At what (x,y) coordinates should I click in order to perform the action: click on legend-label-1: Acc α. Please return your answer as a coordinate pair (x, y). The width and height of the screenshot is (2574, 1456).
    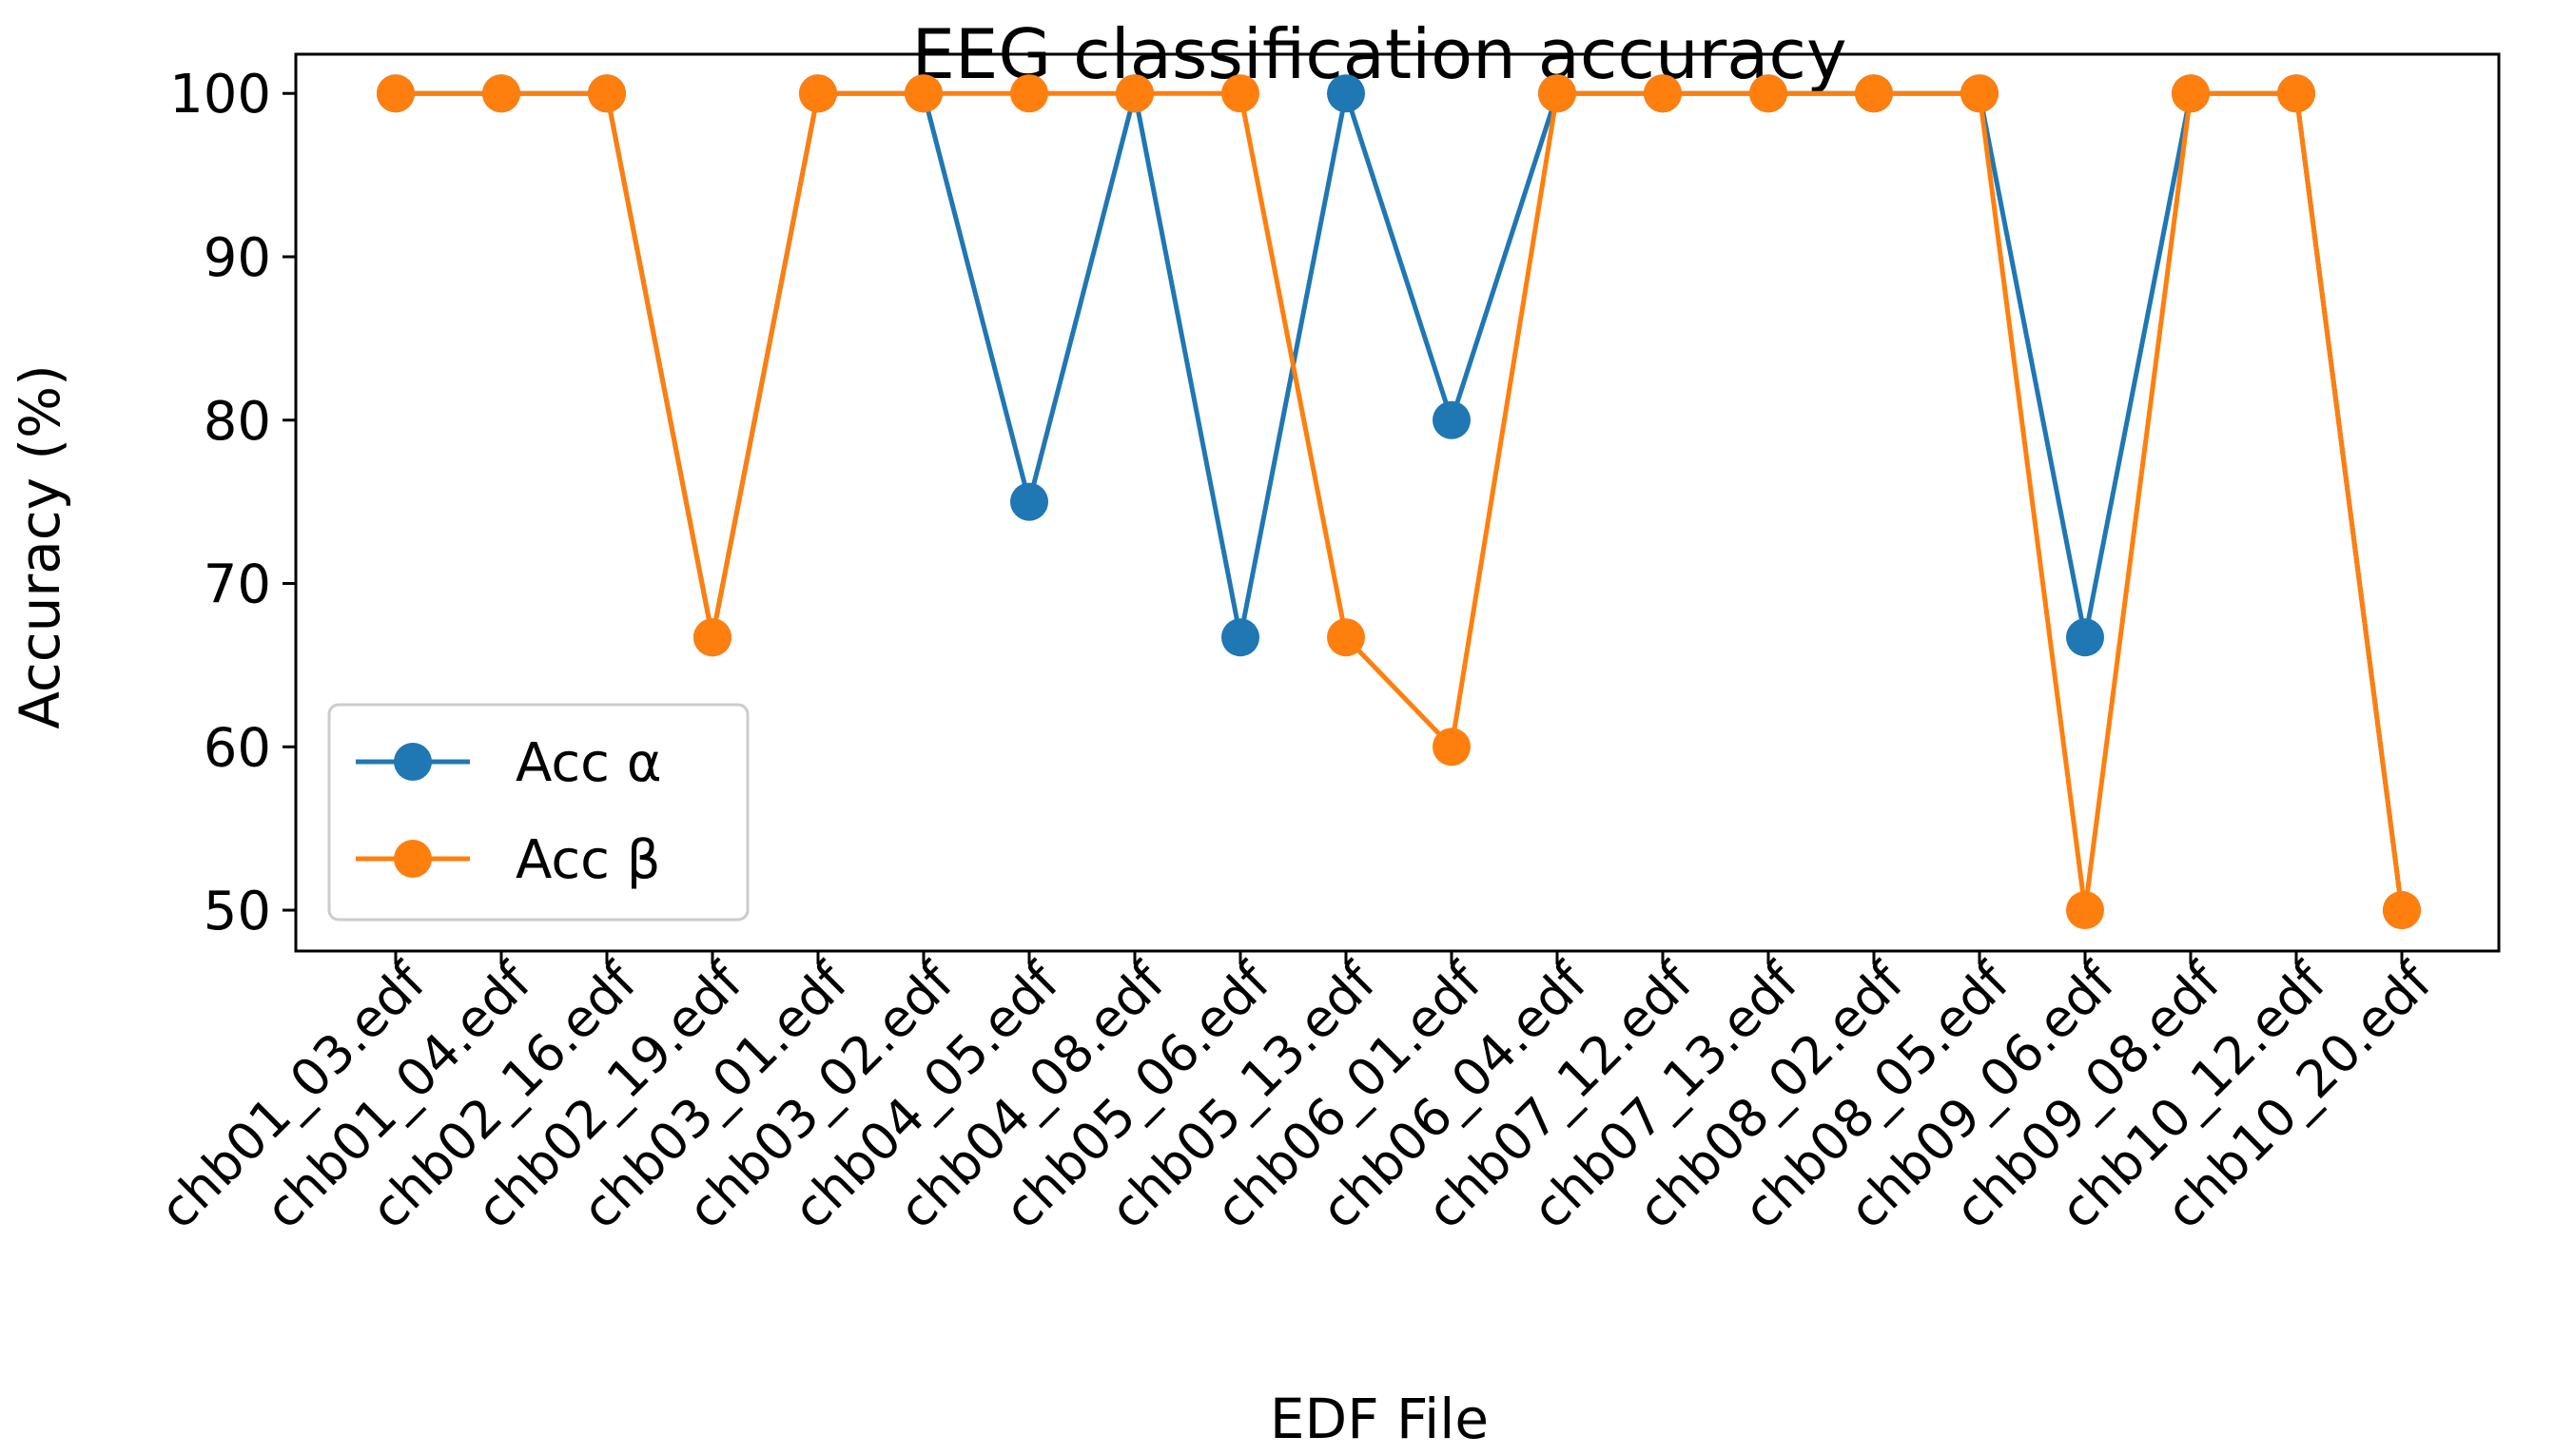
    Looking at the image, I should click on (589, 763).